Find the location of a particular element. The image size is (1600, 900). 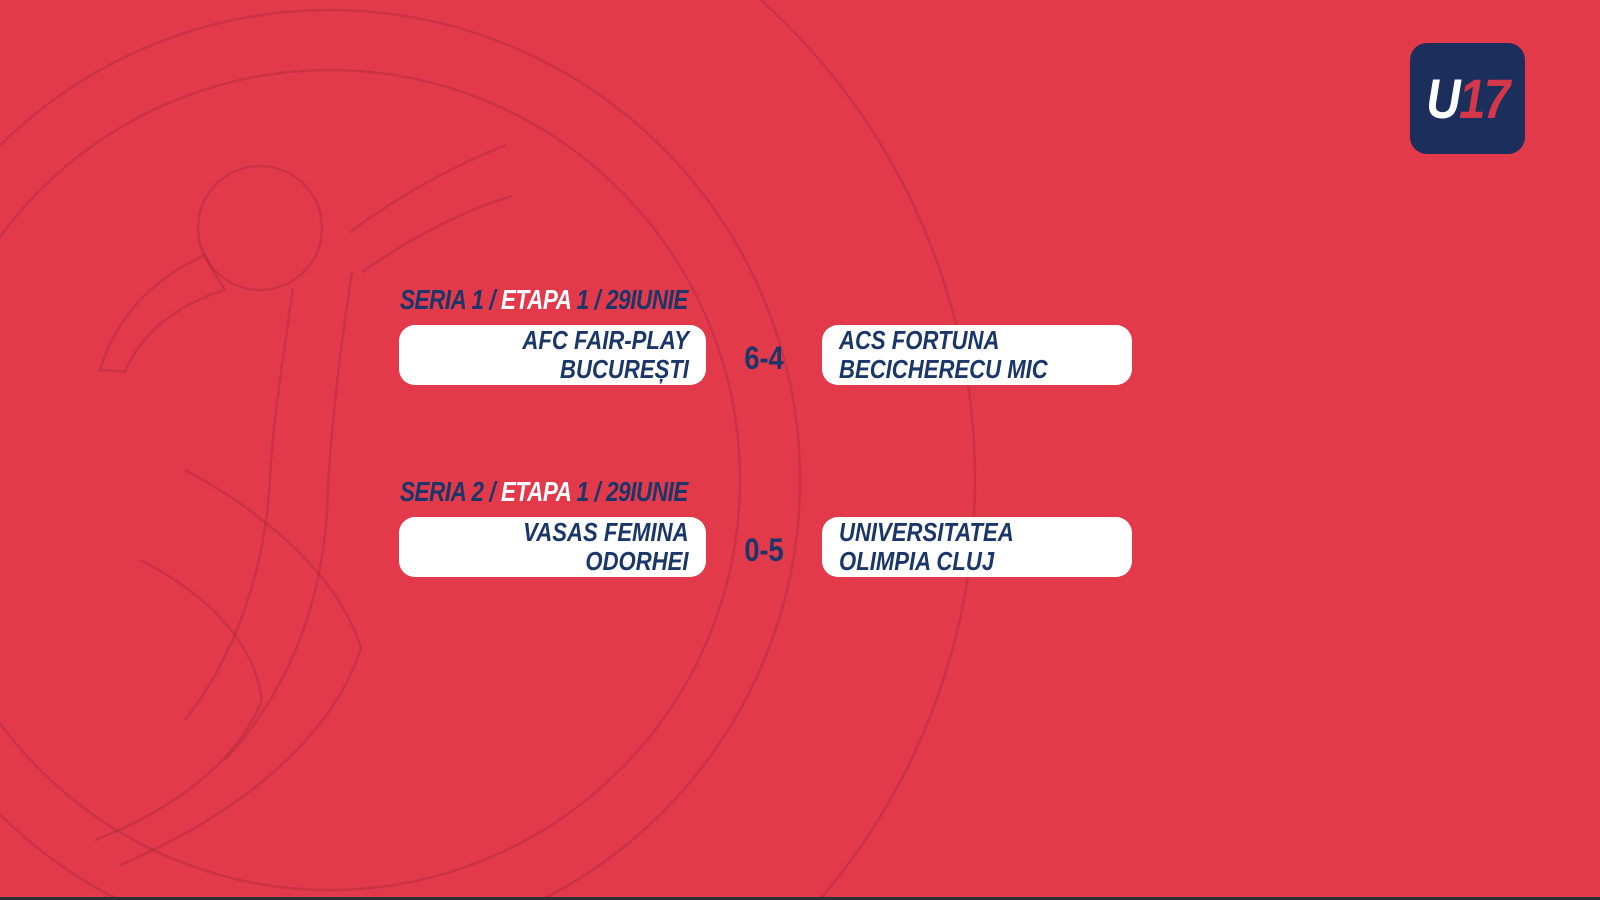

match-1-home-team-box: AFC FAIR-PLAY BUCUREȘTI is located at coordinates (552, 355).